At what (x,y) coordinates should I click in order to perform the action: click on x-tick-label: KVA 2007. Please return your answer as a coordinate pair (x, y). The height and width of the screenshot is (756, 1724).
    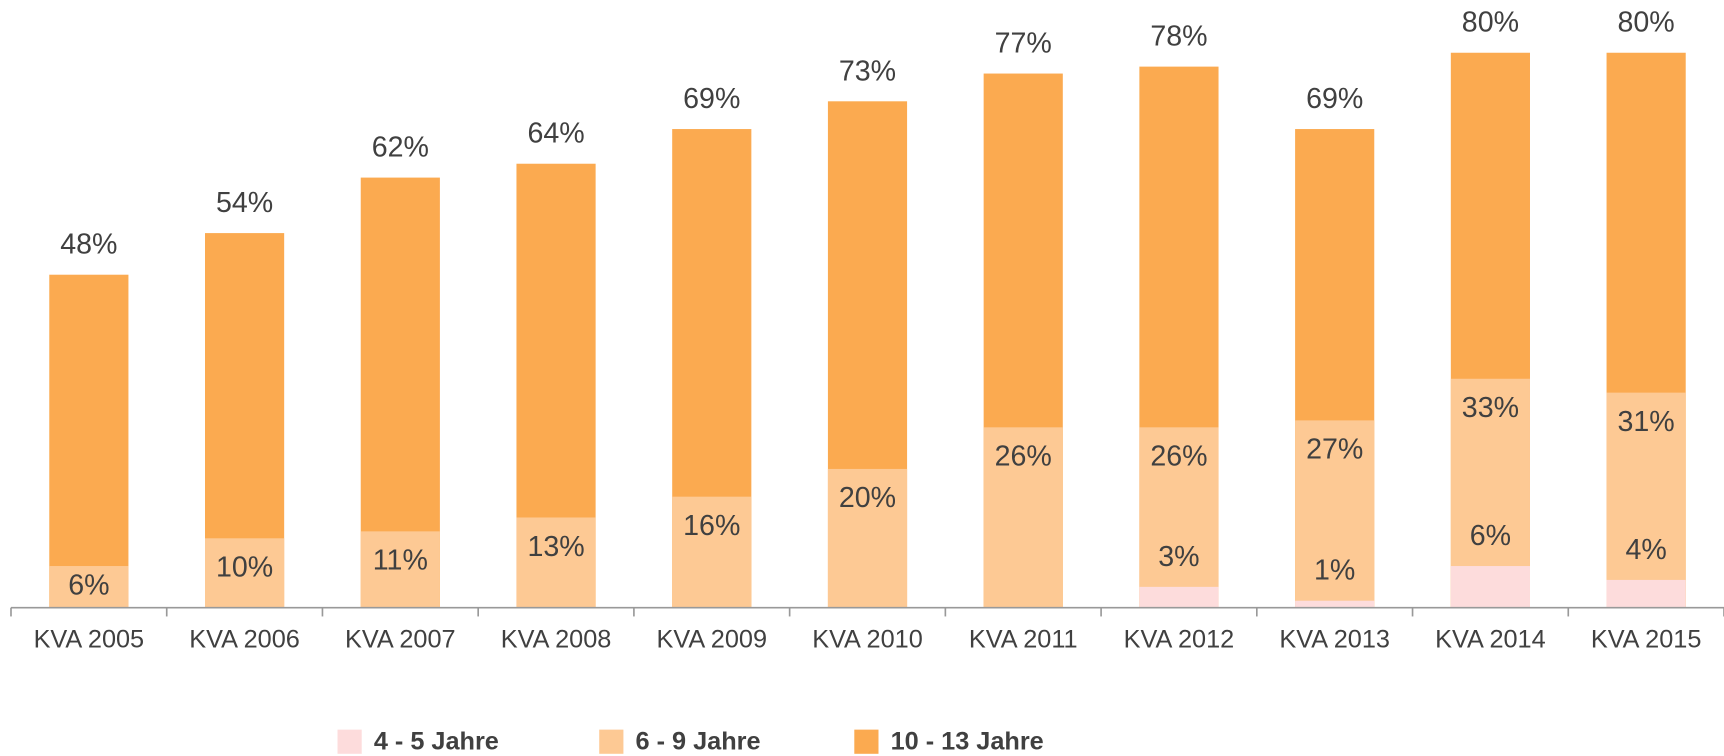
    Looking at the image, I should click on (400, 639).